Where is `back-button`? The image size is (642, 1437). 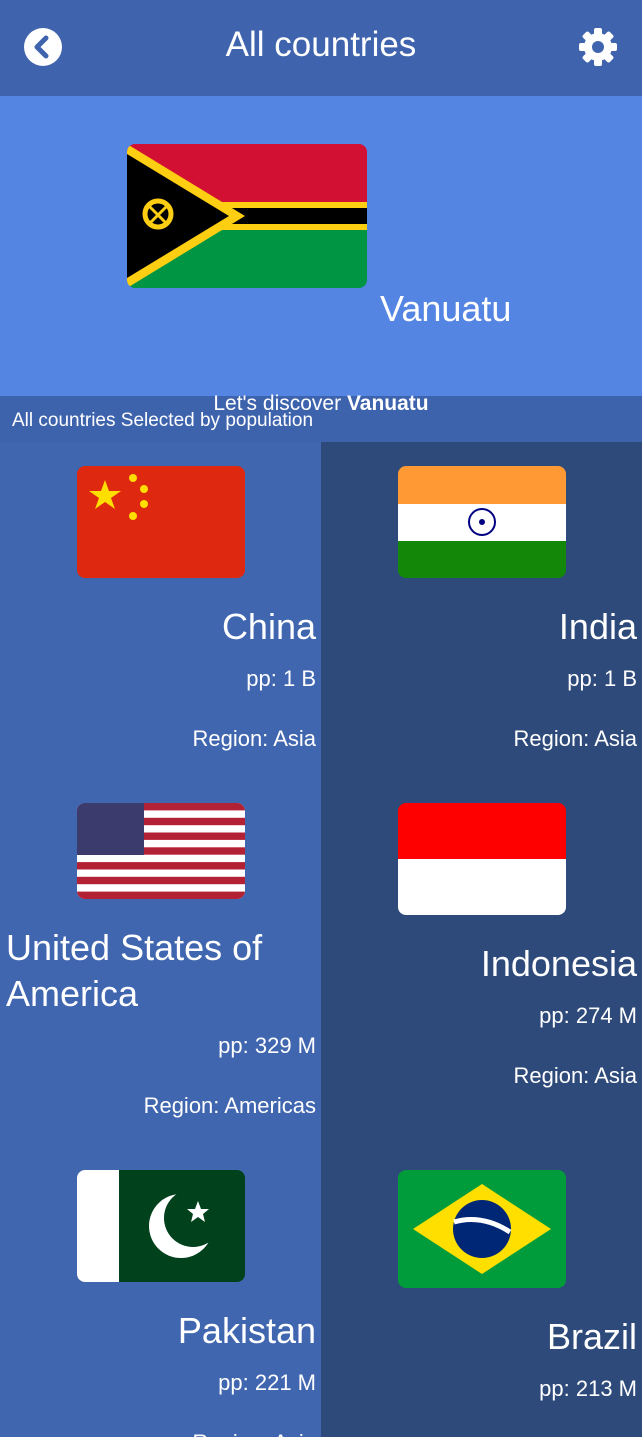 back-button is located at coordinates (43, 47).